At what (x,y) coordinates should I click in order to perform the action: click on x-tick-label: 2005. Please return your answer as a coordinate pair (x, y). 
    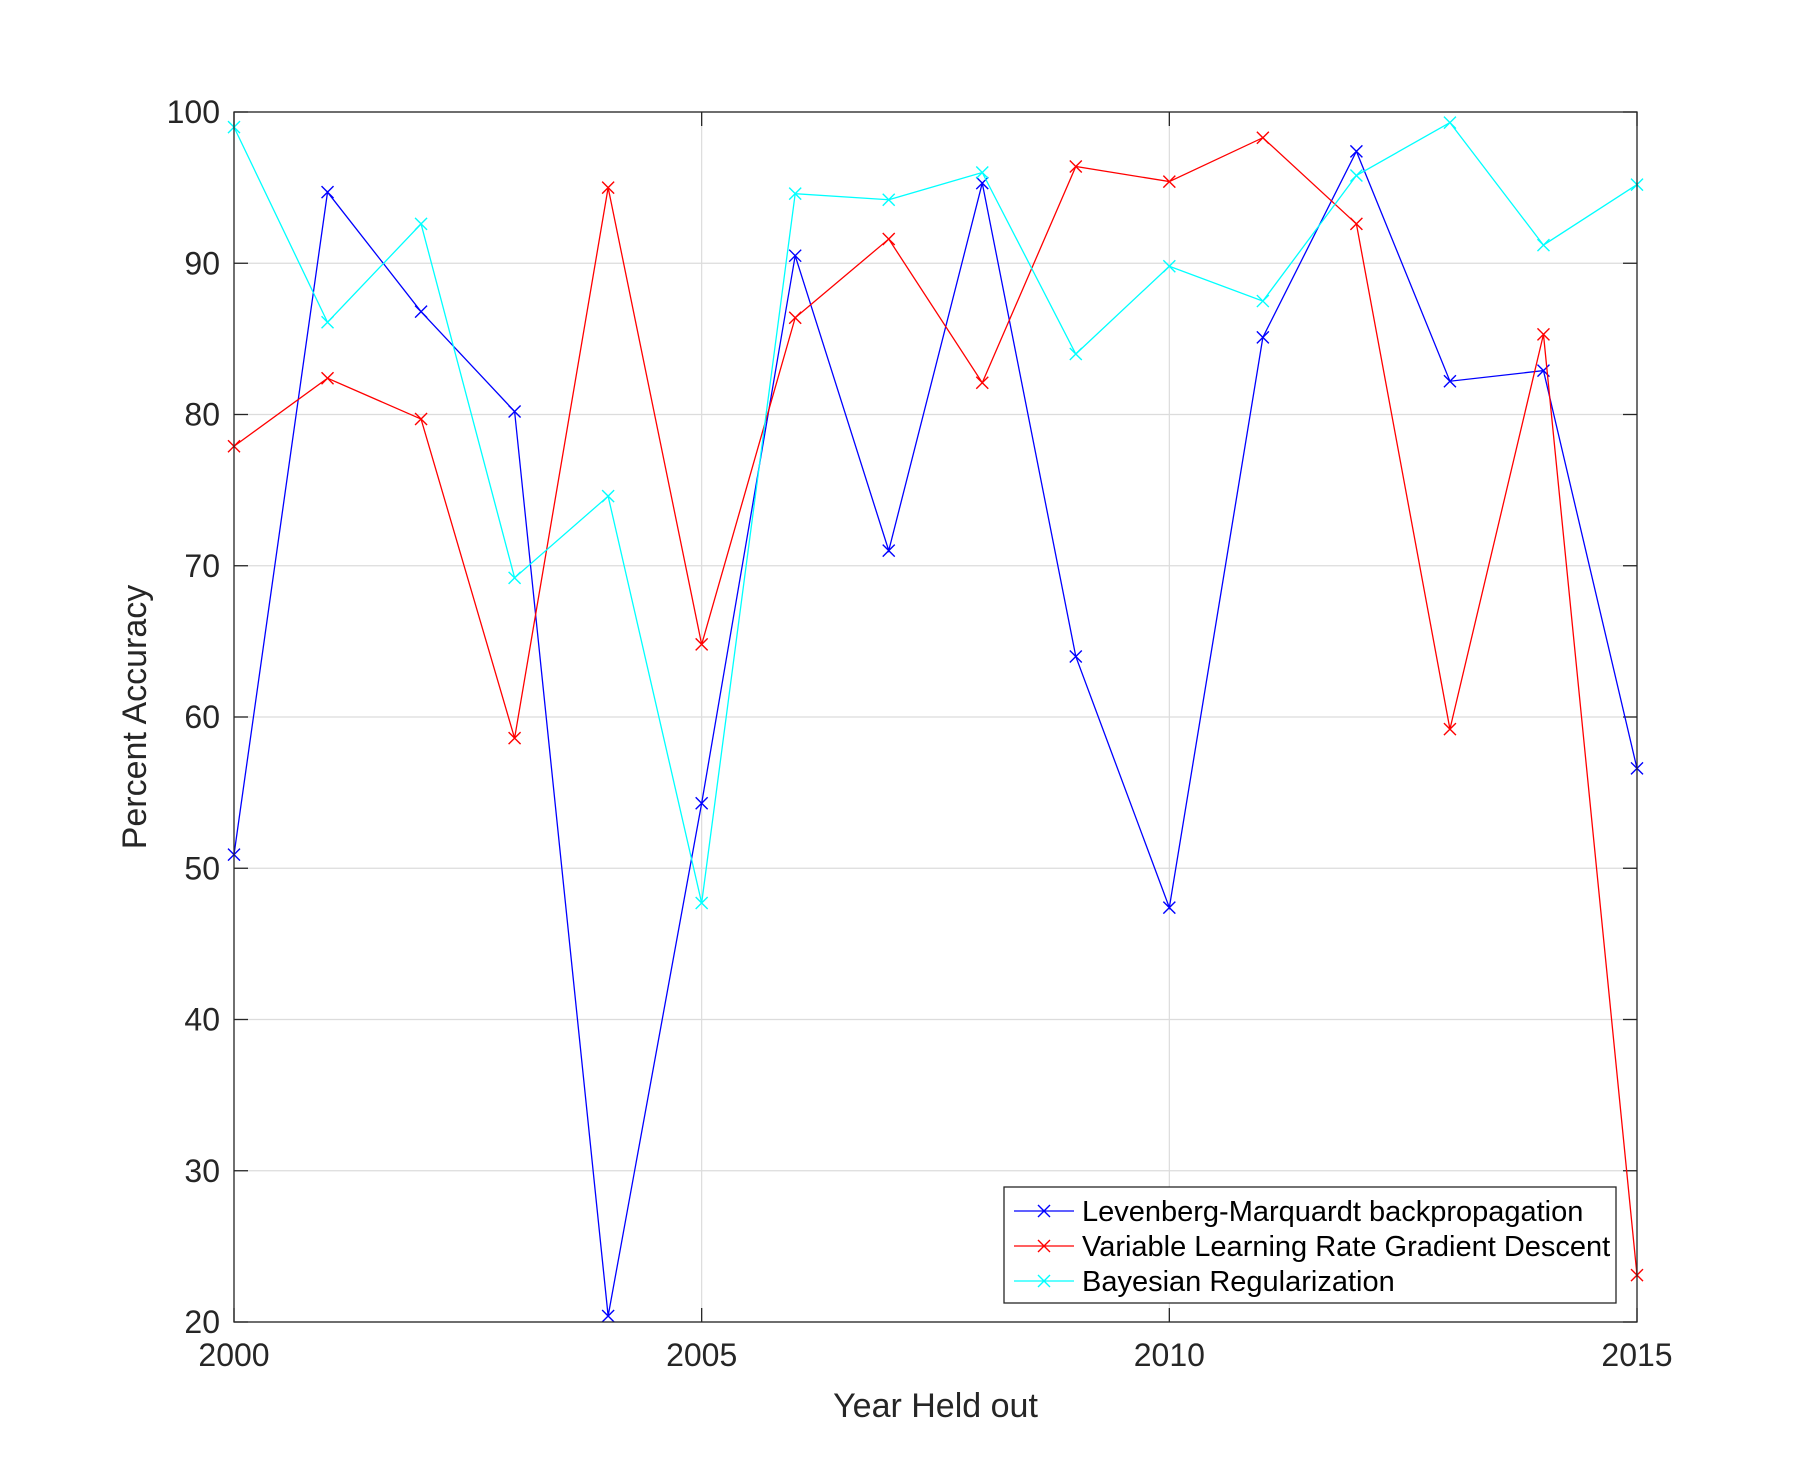
    Looking at the image, I should click on (701, 1355).